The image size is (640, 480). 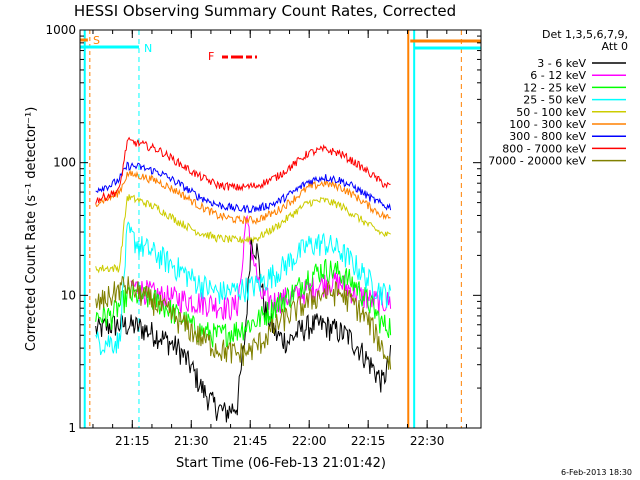 What do you see at coordinates (585, 34) in the screenshot?
I see `legend-header-line1: Det 1,3,5,6,7,9,` at bounding box center [585, 34].